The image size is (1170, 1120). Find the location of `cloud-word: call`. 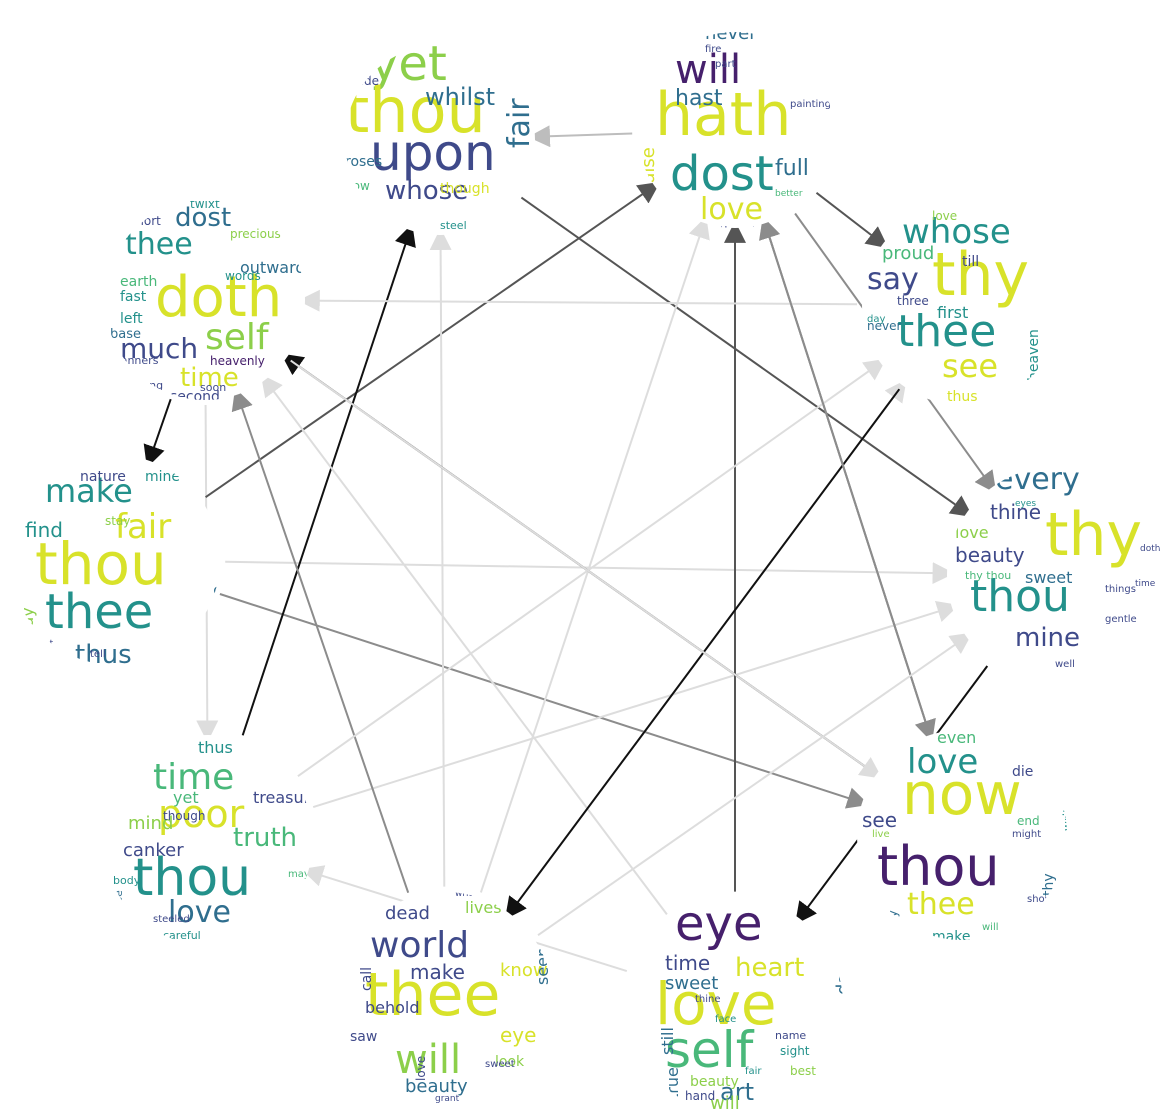

cloud-word: call is located at coordinates (367, 978).